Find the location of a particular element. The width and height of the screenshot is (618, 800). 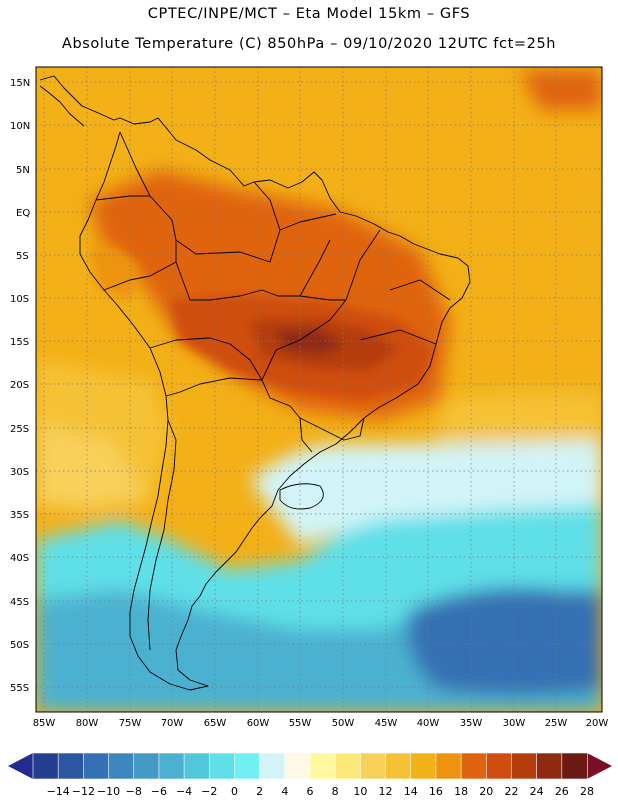

lon-label: 85W is located at coordinates (44, 723).